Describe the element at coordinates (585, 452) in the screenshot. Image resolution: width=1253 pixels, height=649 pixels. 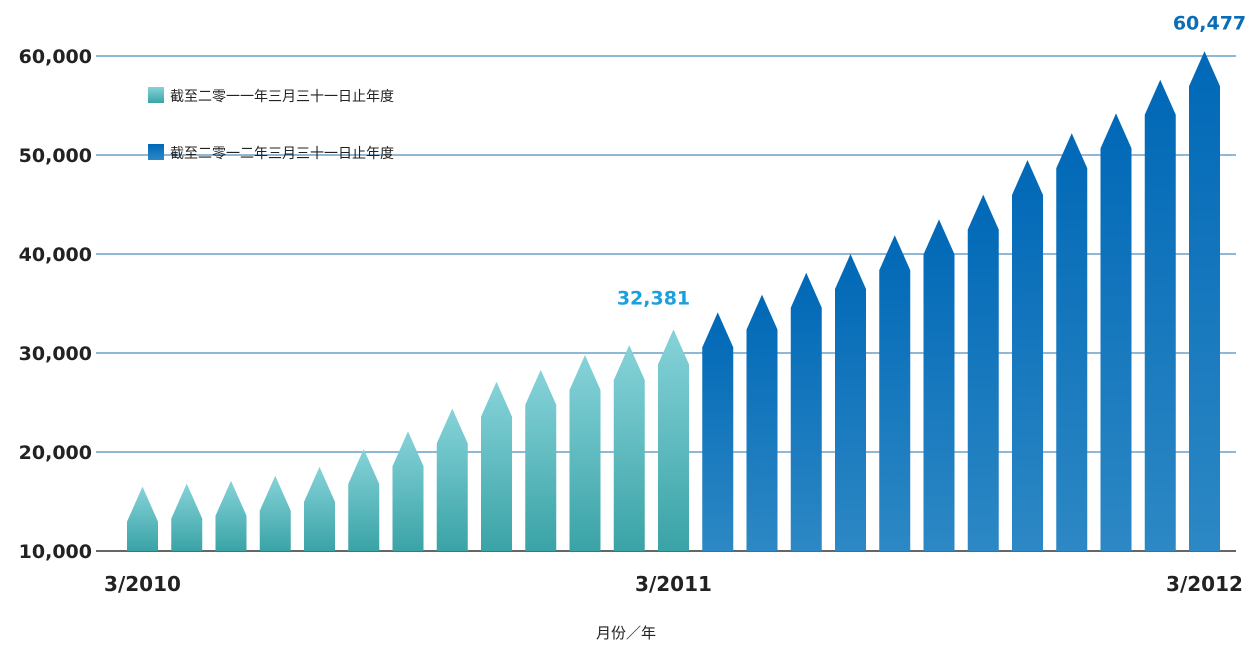
I see `bar-1-2011` at that location.